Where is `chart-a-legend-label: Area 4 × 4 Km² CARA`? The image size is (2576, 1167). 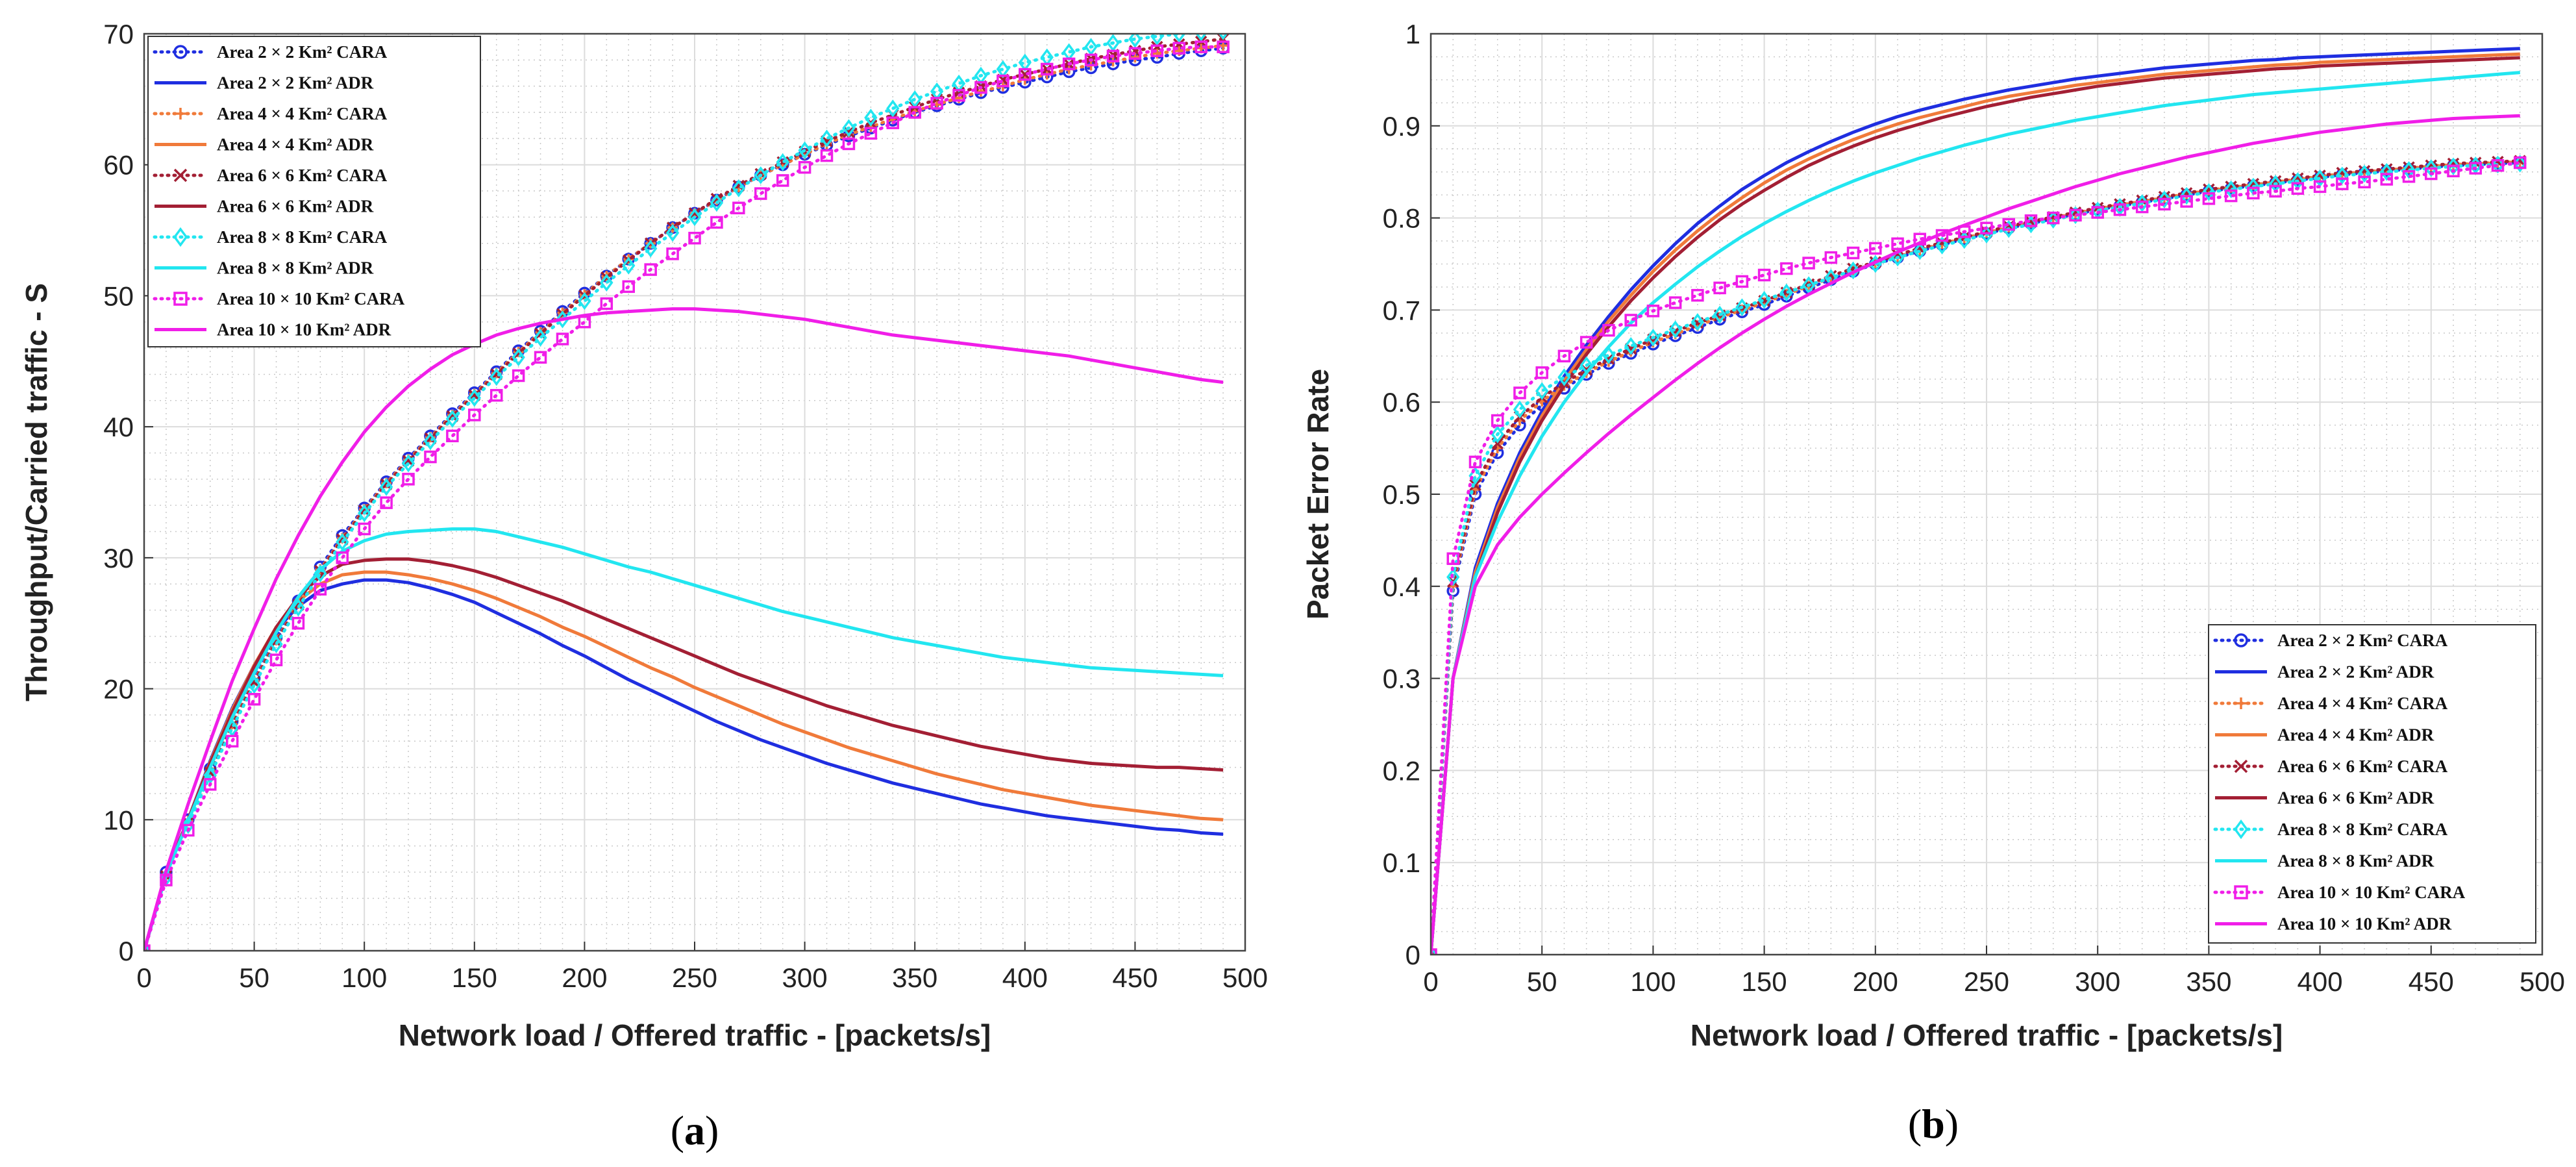 chart-a-legend-label: Area 4 × 4 Km² CARA is located at coordinates (302, 113).